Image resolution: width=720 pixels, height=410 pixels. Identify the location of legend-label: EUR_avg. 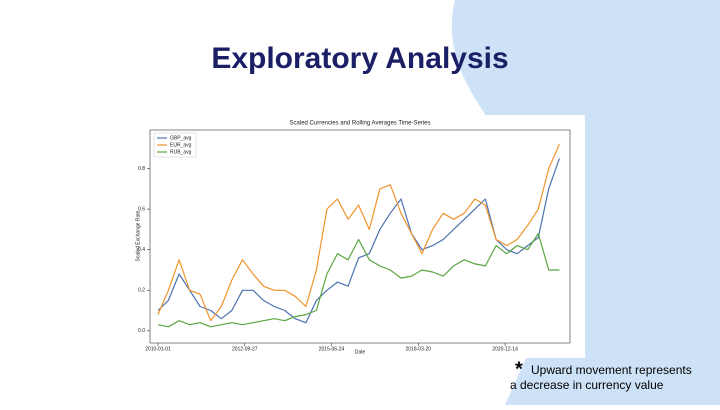
(181, 145).